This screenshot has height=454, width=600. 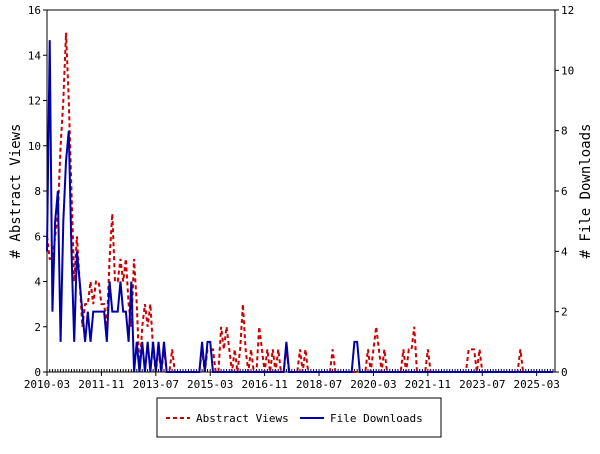 What do you see at coordinates (564, 251) in the screenshot?
I see `y2-tick-label: 4` at bounding box center [564, 251].